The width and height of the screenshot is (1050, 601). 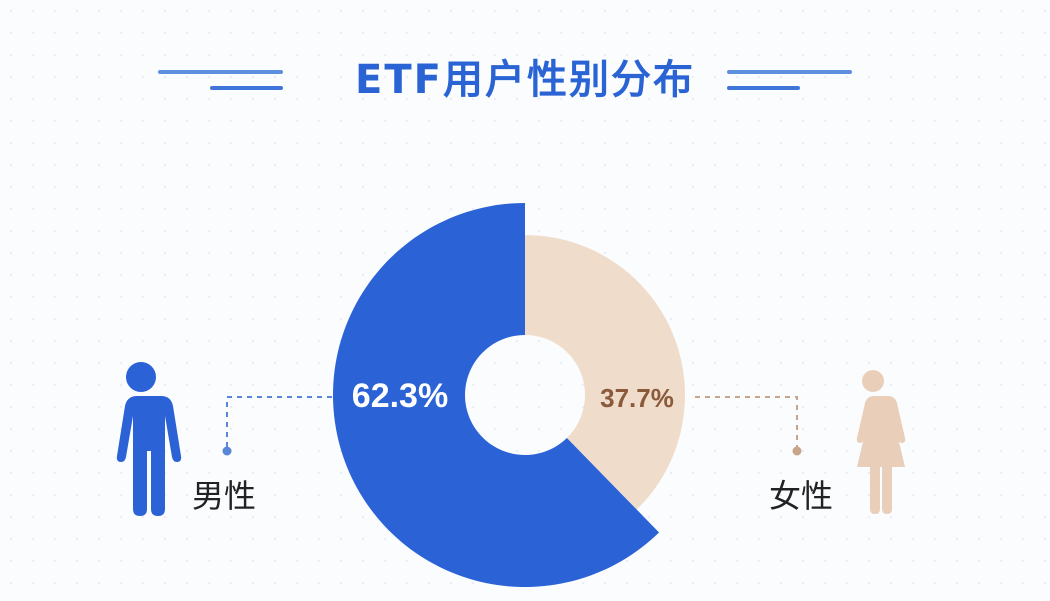 What do you see at coordinates (400, 396) in the screenshot?
I see `value-label-male: 62.3%` at bounding box center [400, 396].